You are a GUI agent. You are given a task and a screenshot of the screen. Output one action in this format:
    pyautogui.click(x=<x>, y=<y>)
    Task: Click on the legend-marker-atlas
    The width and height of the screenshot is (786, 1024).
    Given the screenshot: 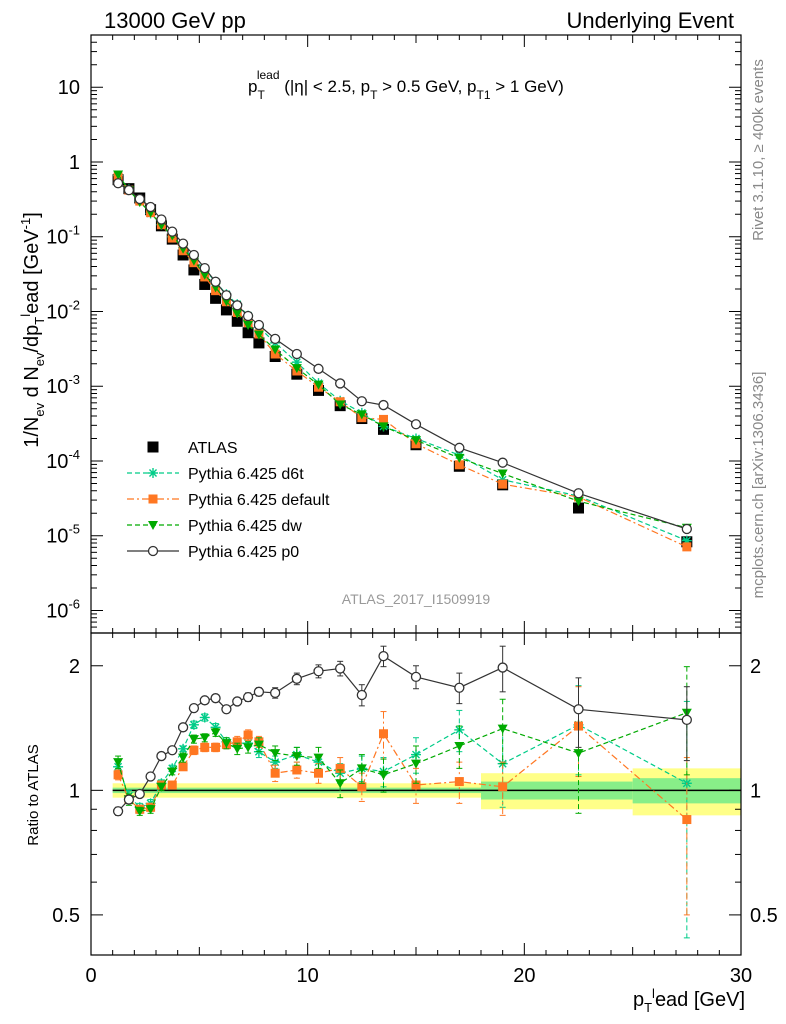 What is the action you would take?
    pyautogui.click(x=153, y=447)
    